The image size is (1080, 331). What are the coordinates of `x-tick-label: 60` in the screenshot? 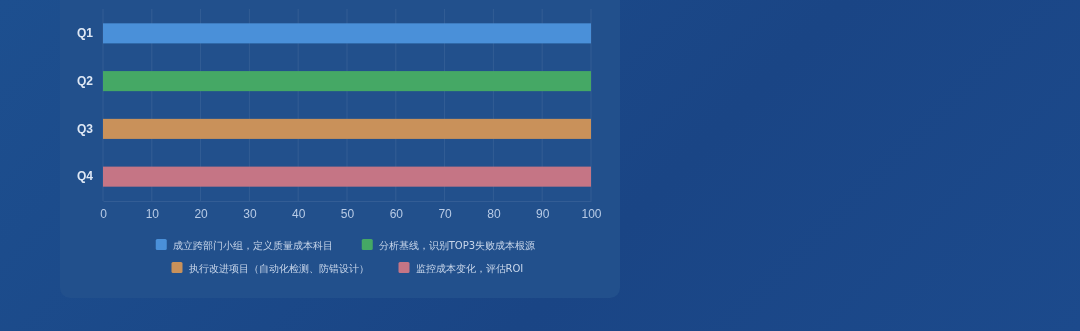 It's located at (396, 213).